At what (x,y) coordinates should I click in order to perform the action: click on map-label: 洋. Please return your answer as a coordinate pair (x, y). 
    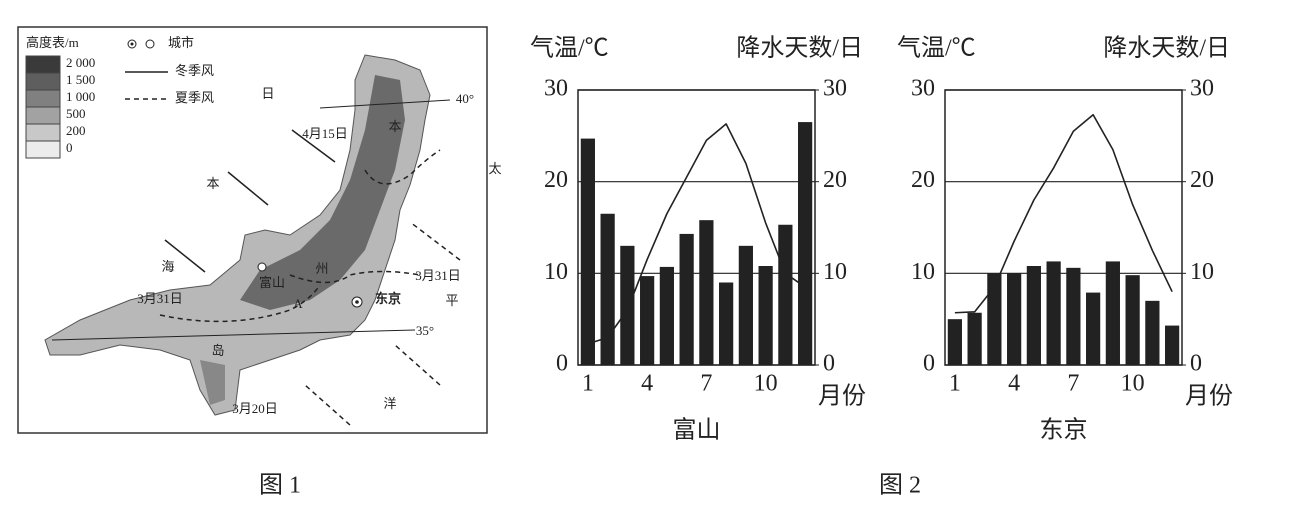
    Looking at the image, I should click on (389, 403).